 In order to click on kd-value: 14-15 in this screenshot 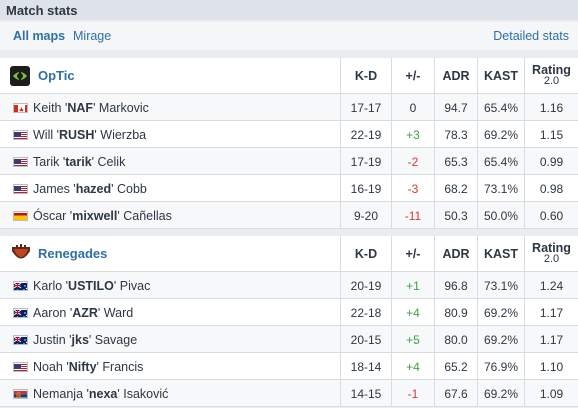, I will do `click(365, 393)`.